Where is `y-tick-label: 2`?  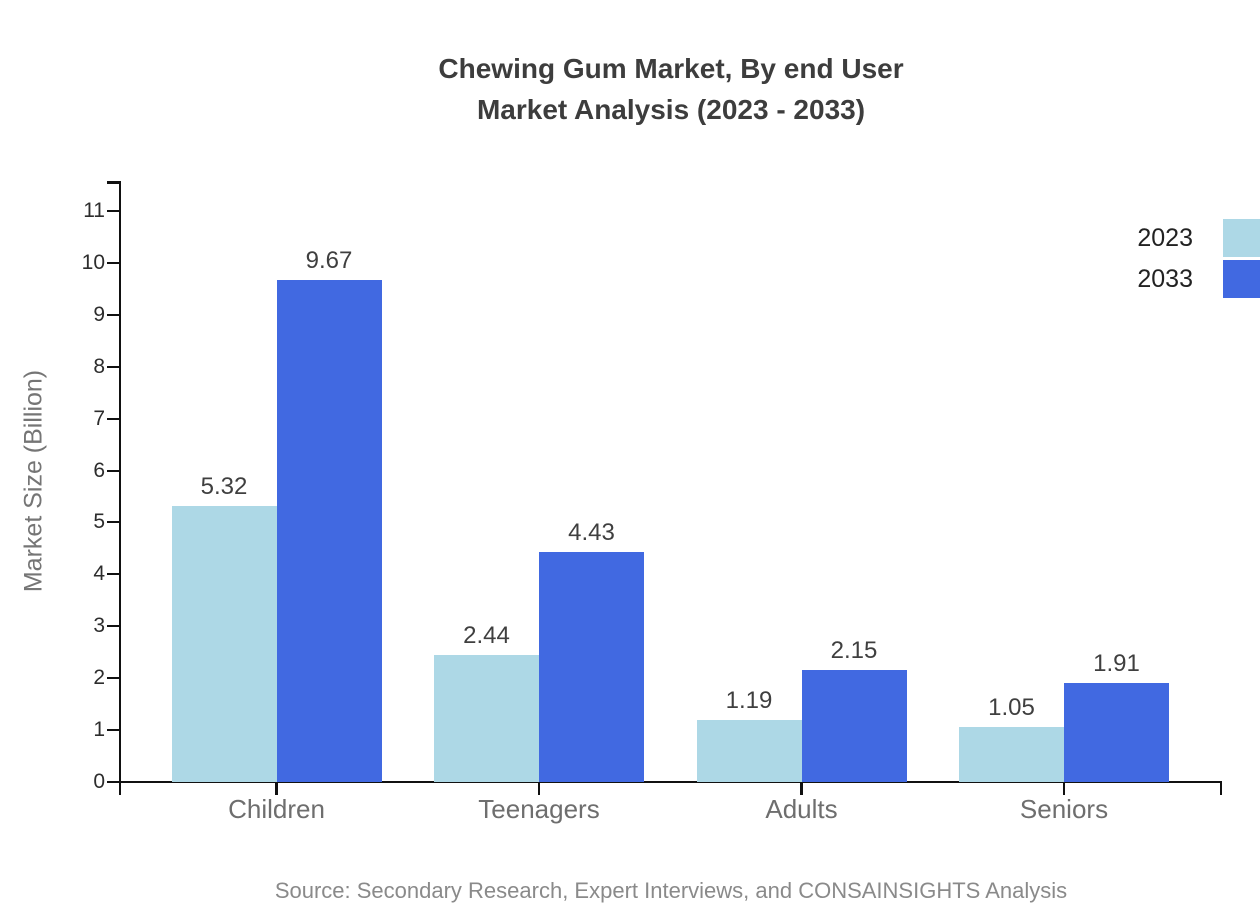
y-tick-label: 2 is located at coordinates (99, 678).